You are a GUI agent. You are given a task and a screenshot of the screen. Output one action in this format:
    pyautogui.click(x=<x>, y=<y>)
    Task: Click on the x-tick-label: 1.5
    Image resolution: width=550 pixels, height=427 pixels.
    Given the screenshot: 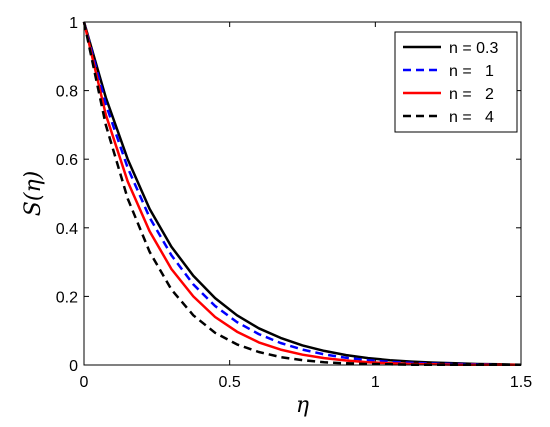 What is the action you would take?
    pyautogui.click(x=521, y=382)
    